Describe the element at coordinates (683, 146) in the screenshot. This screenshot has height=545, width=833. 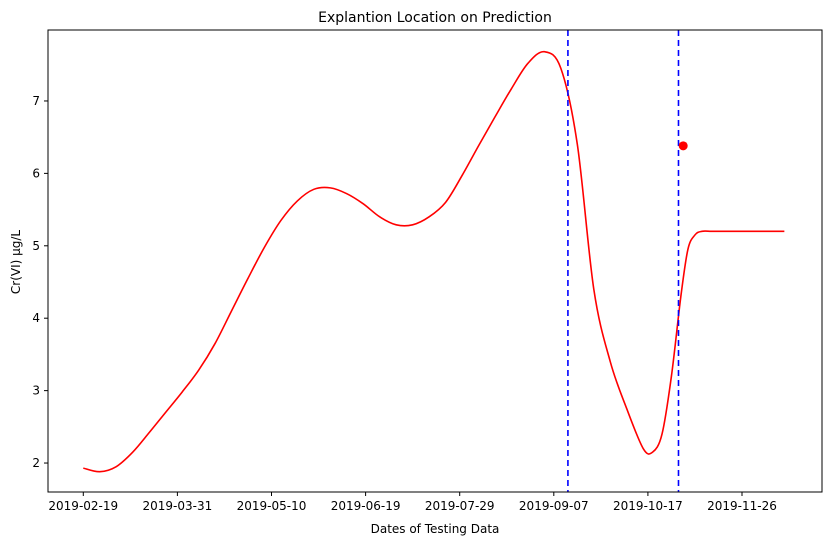
I see `prediction-point` at that location.